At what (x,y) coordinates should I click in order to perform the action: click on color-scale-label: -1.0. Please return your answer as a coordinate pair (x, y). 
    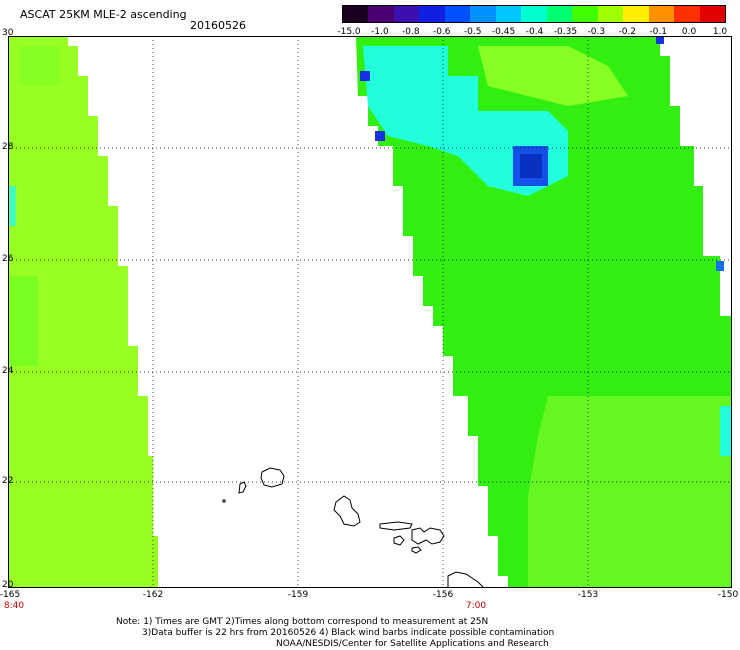
    Looking at the image, I should click on (380, 32).